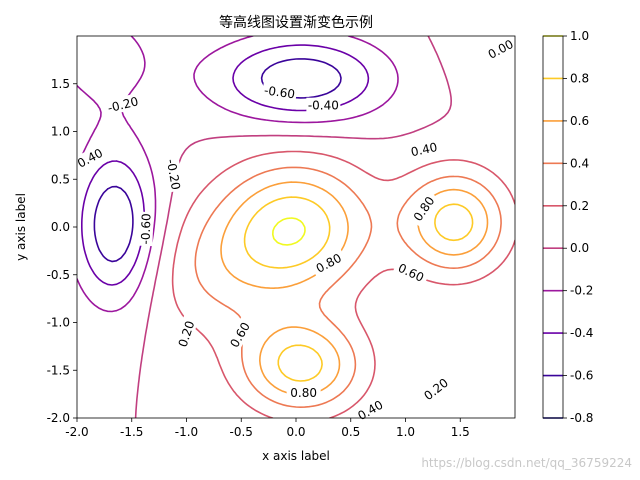 The width and height of the screenshot is (640, 480). I want to click on contour-label: -0.20, so click(173, 174).